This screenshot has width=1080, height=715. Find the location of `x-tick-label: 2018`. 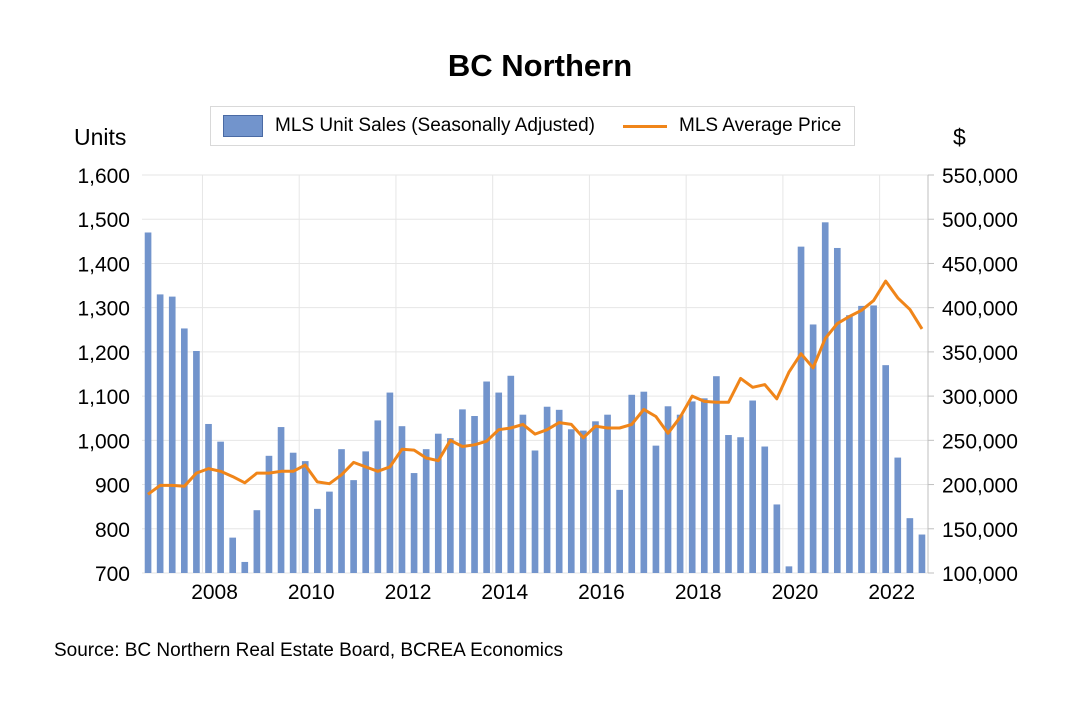

x-tick-label: 2018 is located at coordinates (698, 592).